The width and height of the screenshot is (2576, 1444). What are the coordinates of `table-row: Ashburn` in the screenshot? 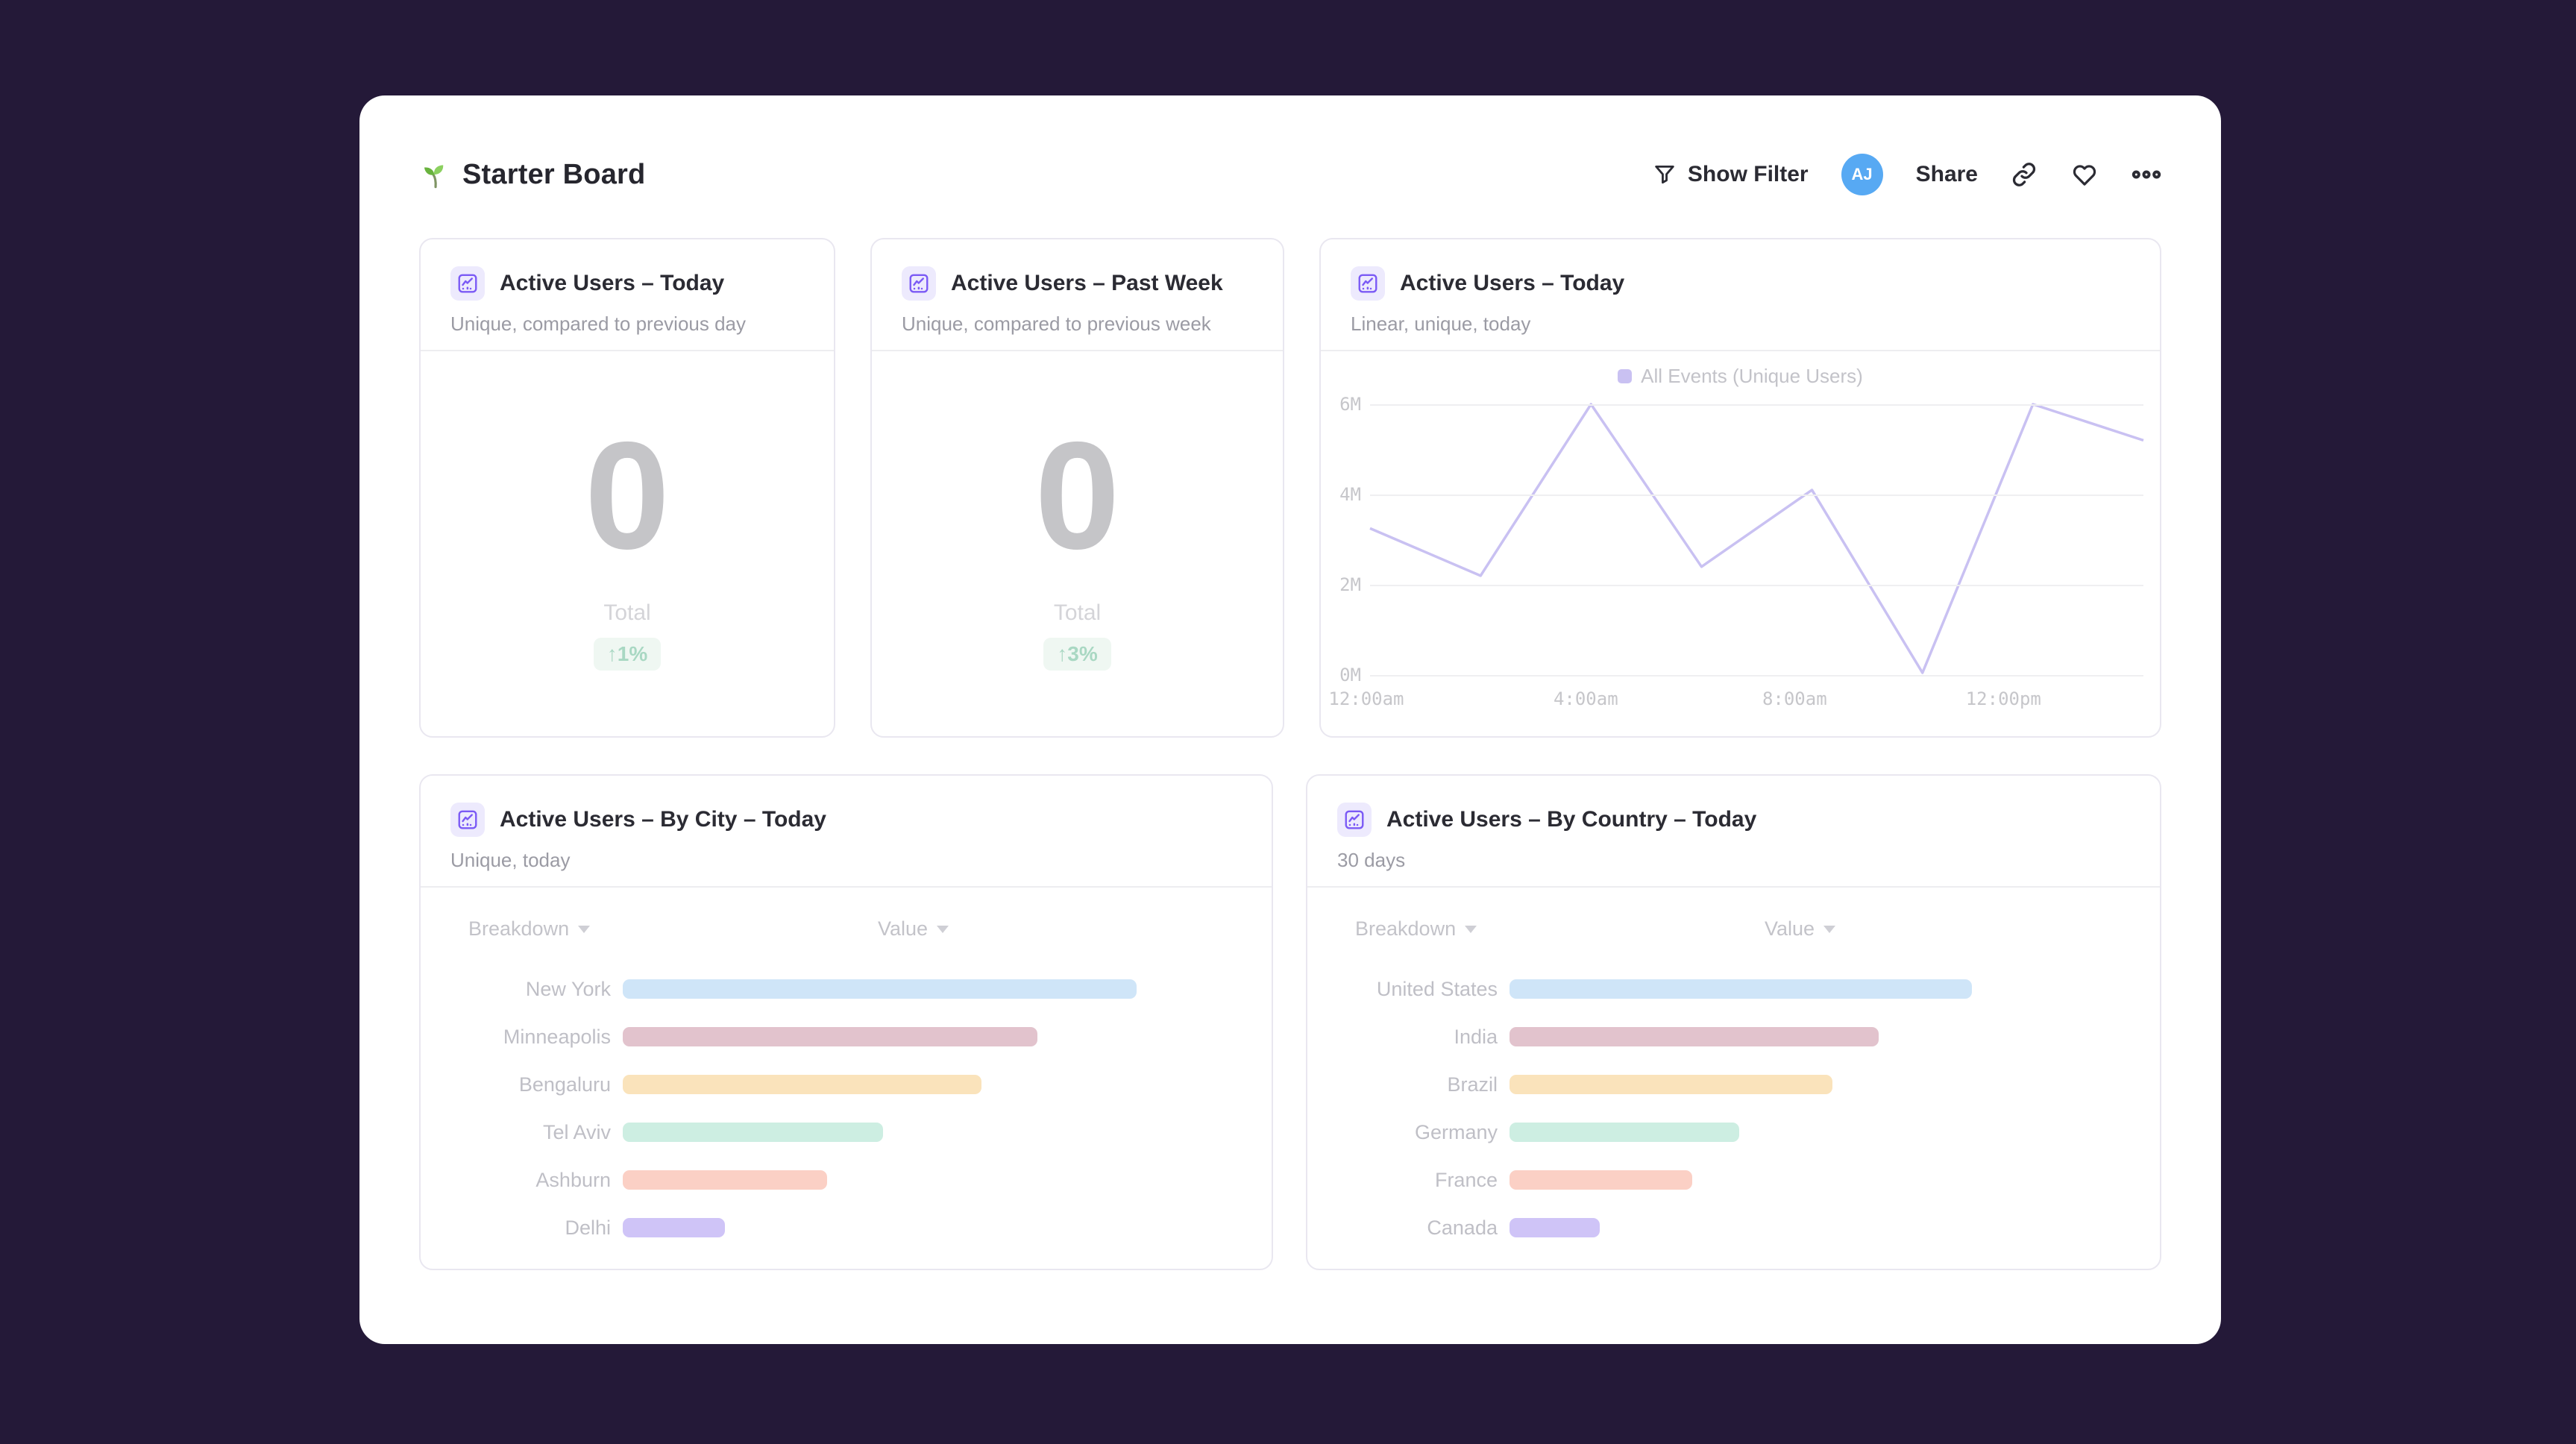 It's located at (846, 1180).